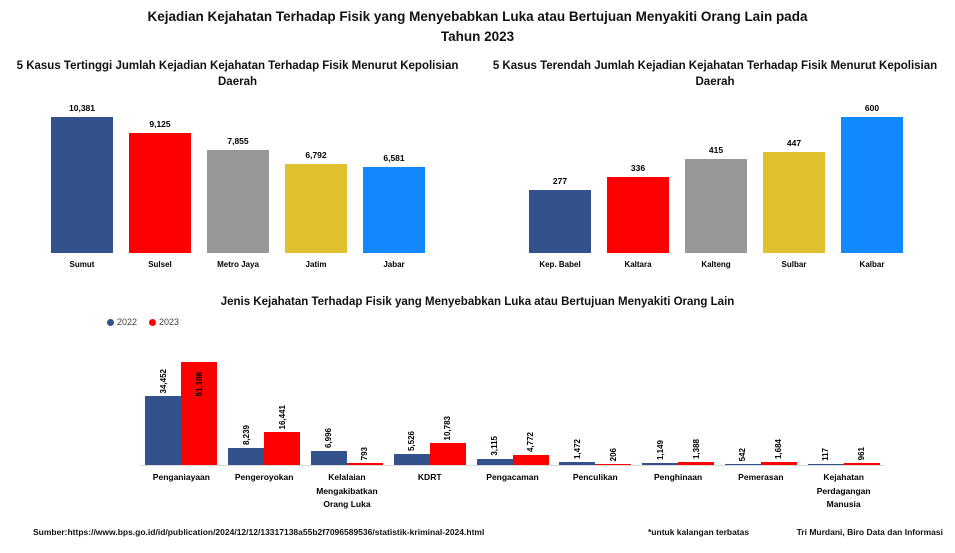  I want to click on bar-Metro Jaya, so click(238, 201).